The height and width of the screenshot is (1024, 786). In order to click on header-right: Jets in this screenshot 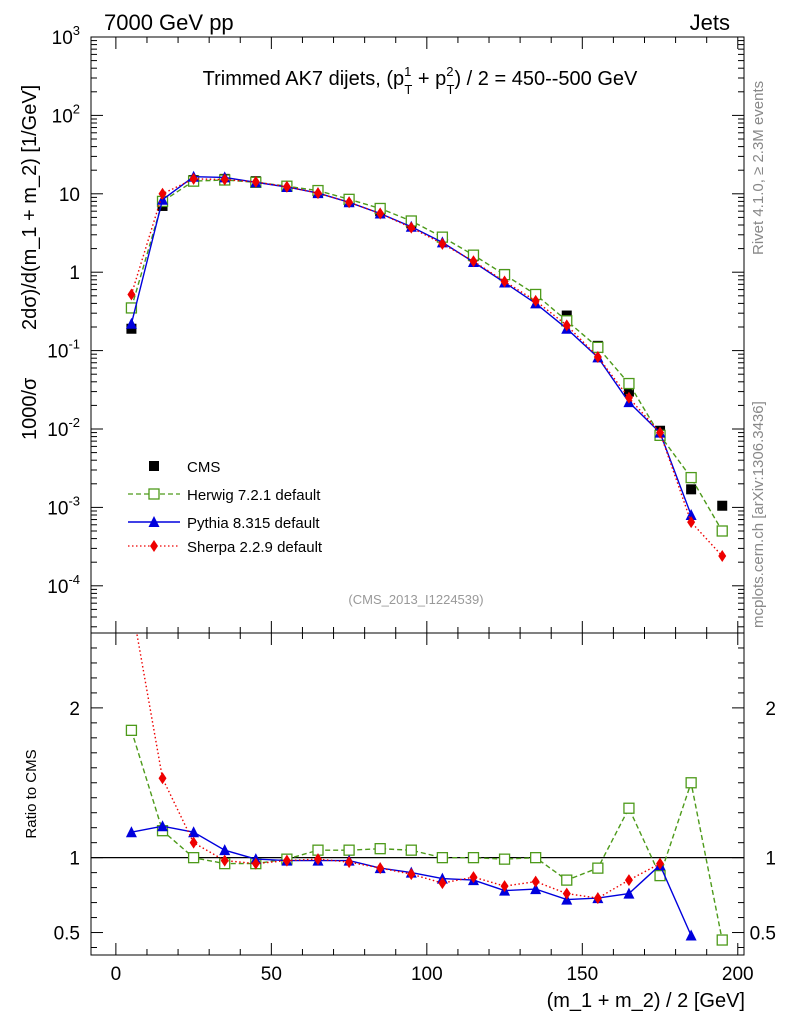, I will do `click(710, 22)`.